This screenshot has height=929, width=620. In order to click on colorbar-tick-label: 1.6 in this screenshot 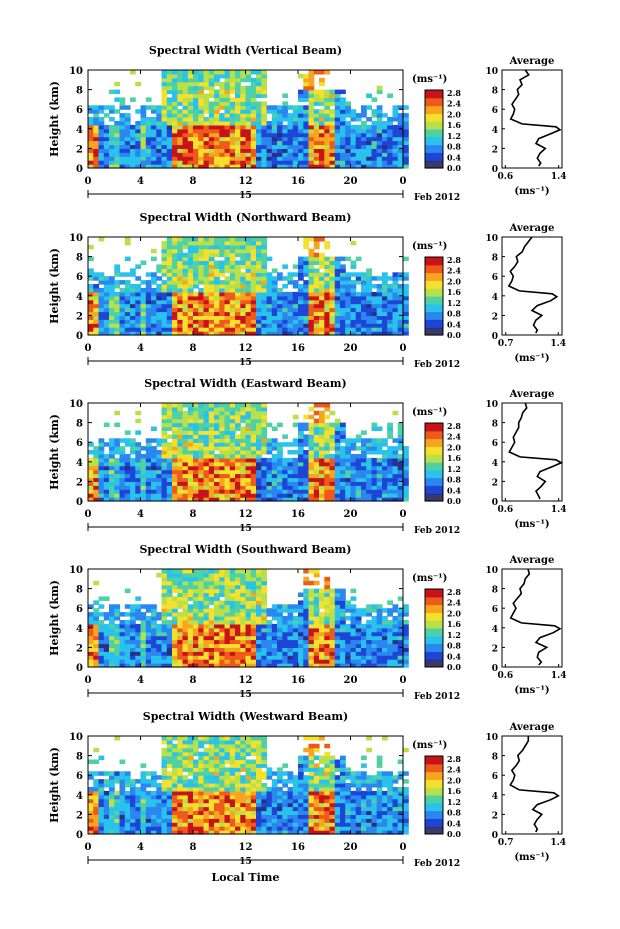, I will do `click(454, 292)`.